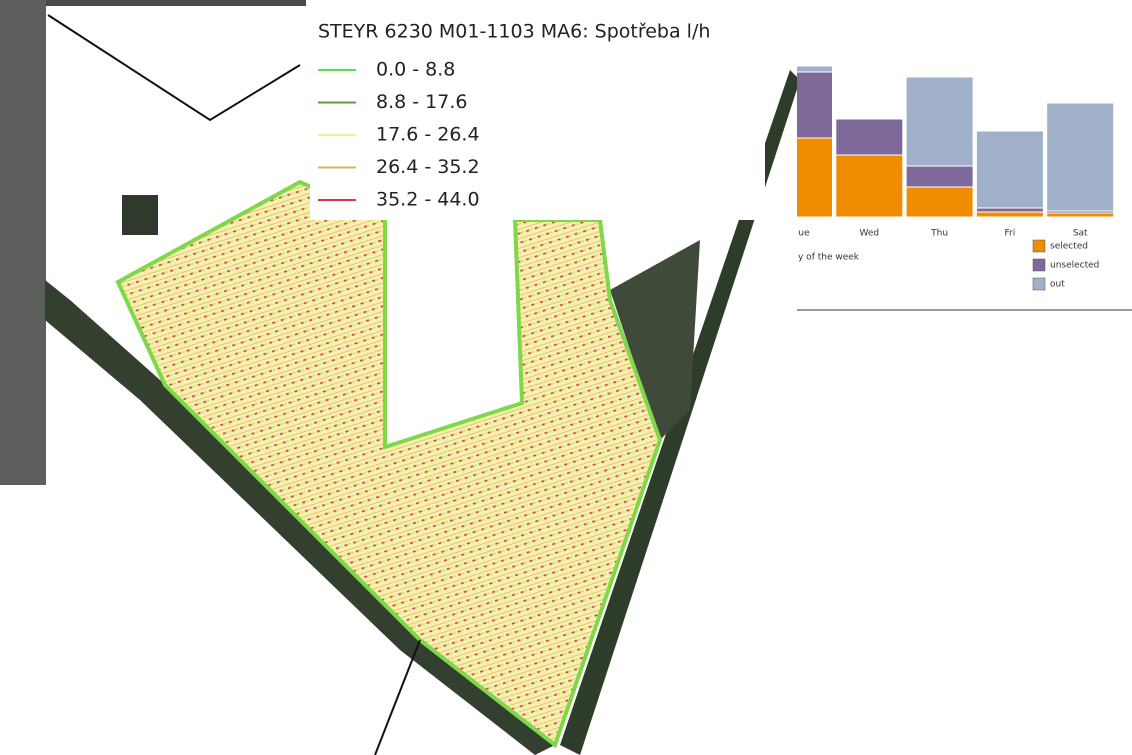 This screenshot has height=755, width=1132. Describe the element at coordinates (939, 234) in the screenshot. I see `x-tick-label: Thu` at that location.